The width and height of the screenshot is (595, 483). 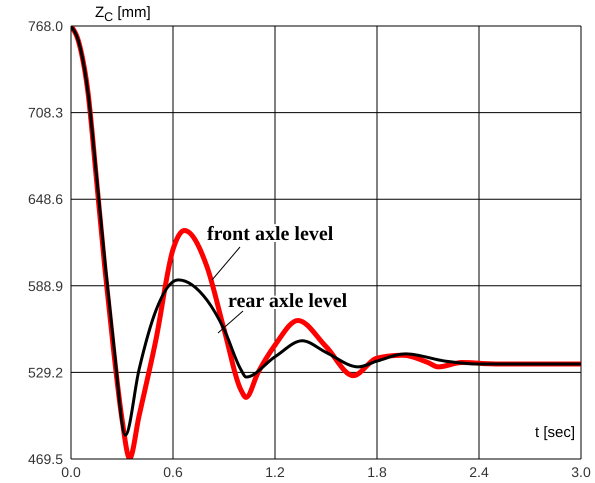 I want to click on y-tick-label: 768.0, so click(x=46, y=26).